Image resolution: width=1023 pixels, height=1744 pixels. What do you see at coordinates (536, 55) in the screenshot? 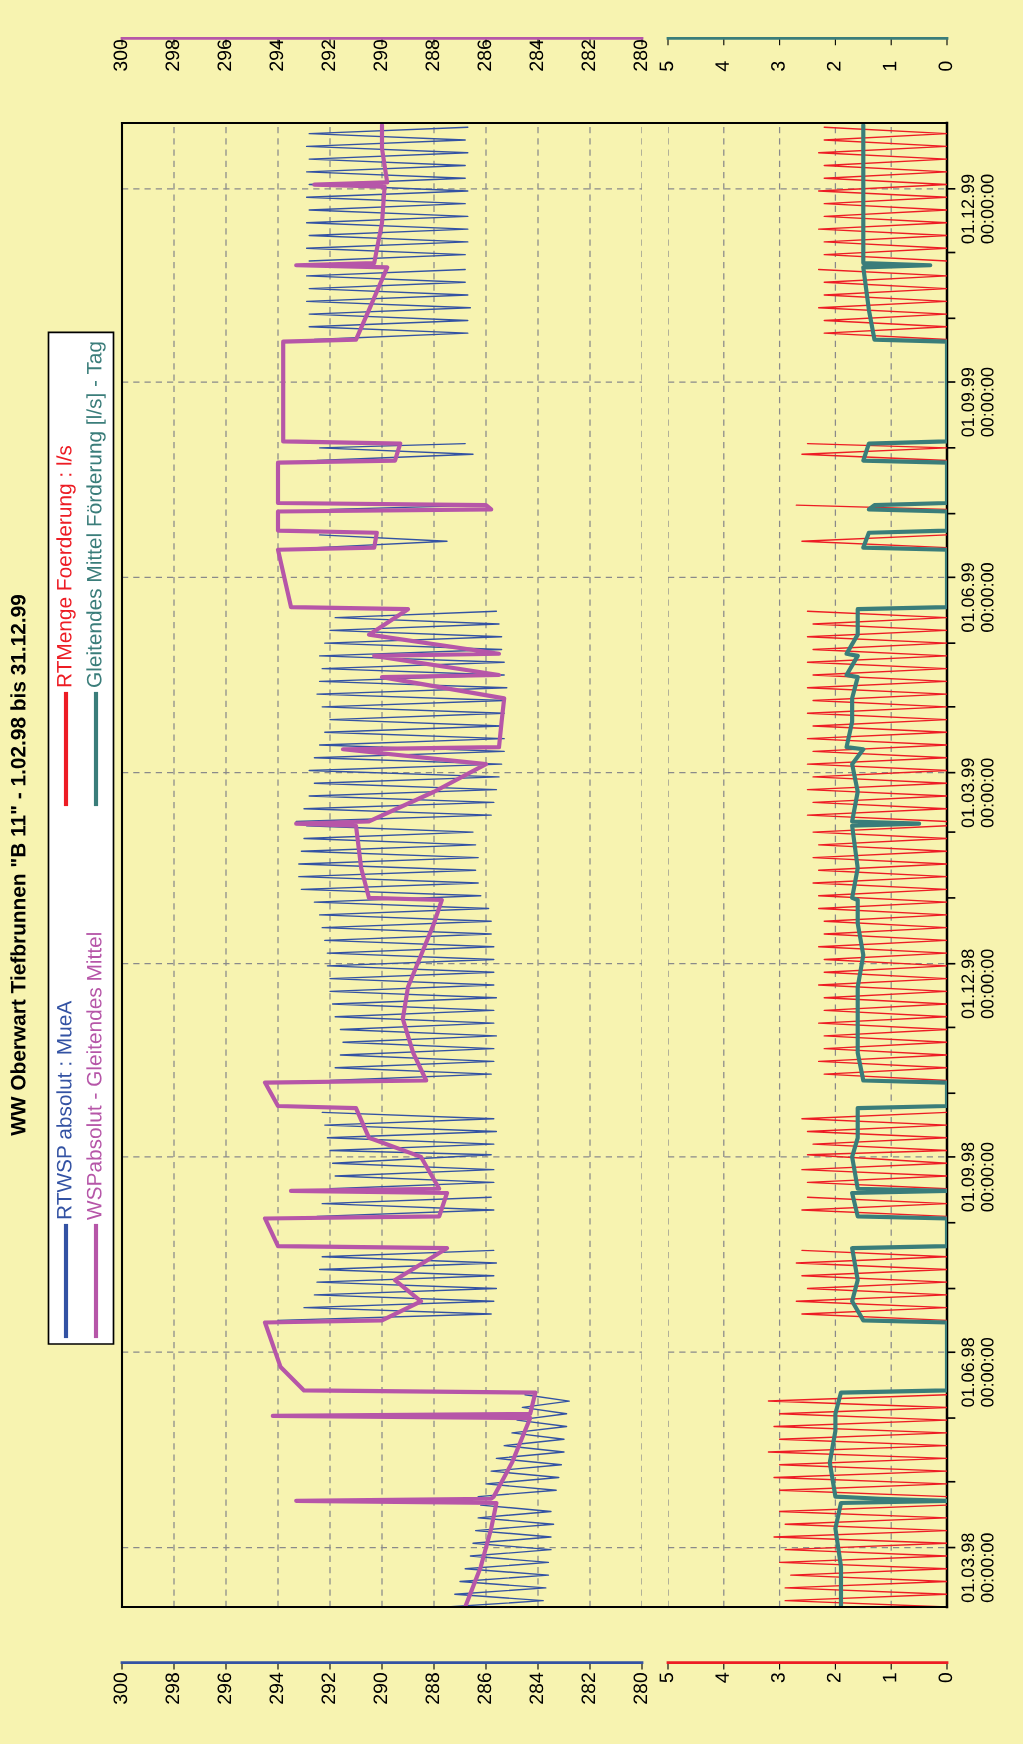
I see `x-tick-label: 284` at bounding box center [536, 55].